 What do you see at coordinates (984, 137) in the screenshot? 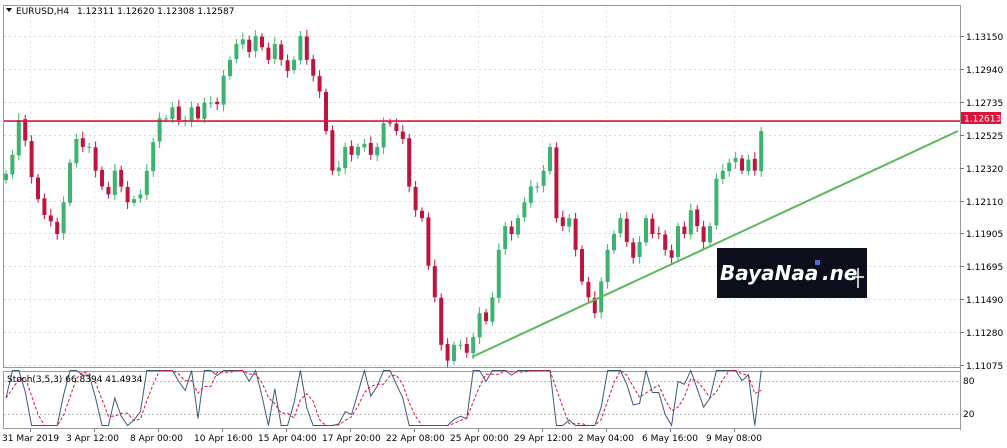
I see `price-tick-label: 1.12525` at bounding box center [984, 137].